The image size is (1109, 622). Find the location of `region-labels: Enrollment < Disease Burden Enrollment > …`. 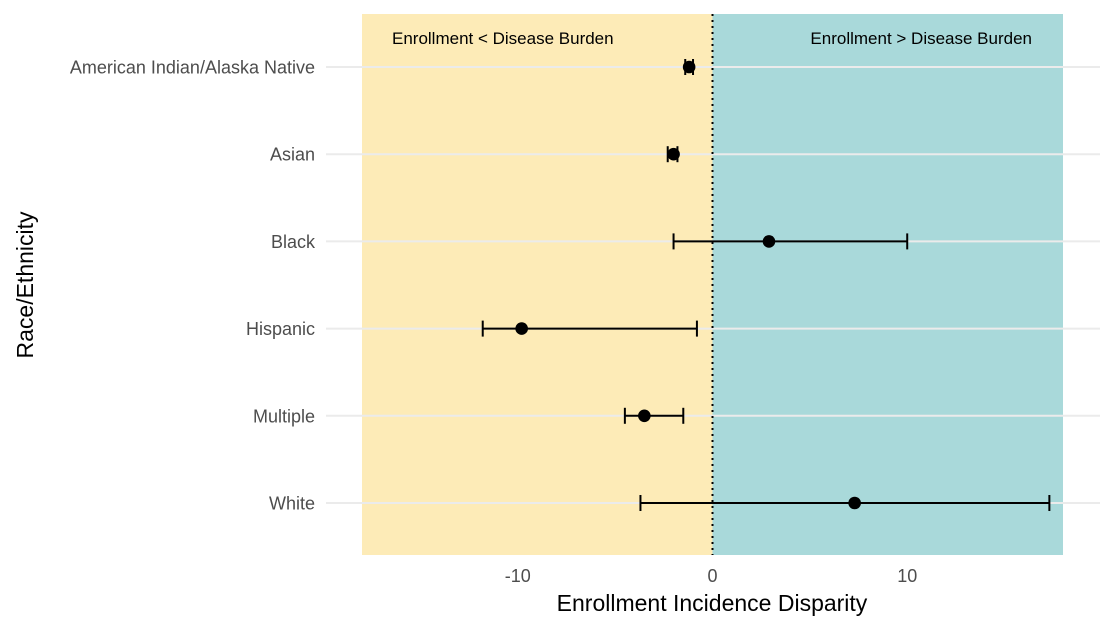

region-labels: Enrollment < Disease Burden Enrollment > … is located at coordinates (712, 38).